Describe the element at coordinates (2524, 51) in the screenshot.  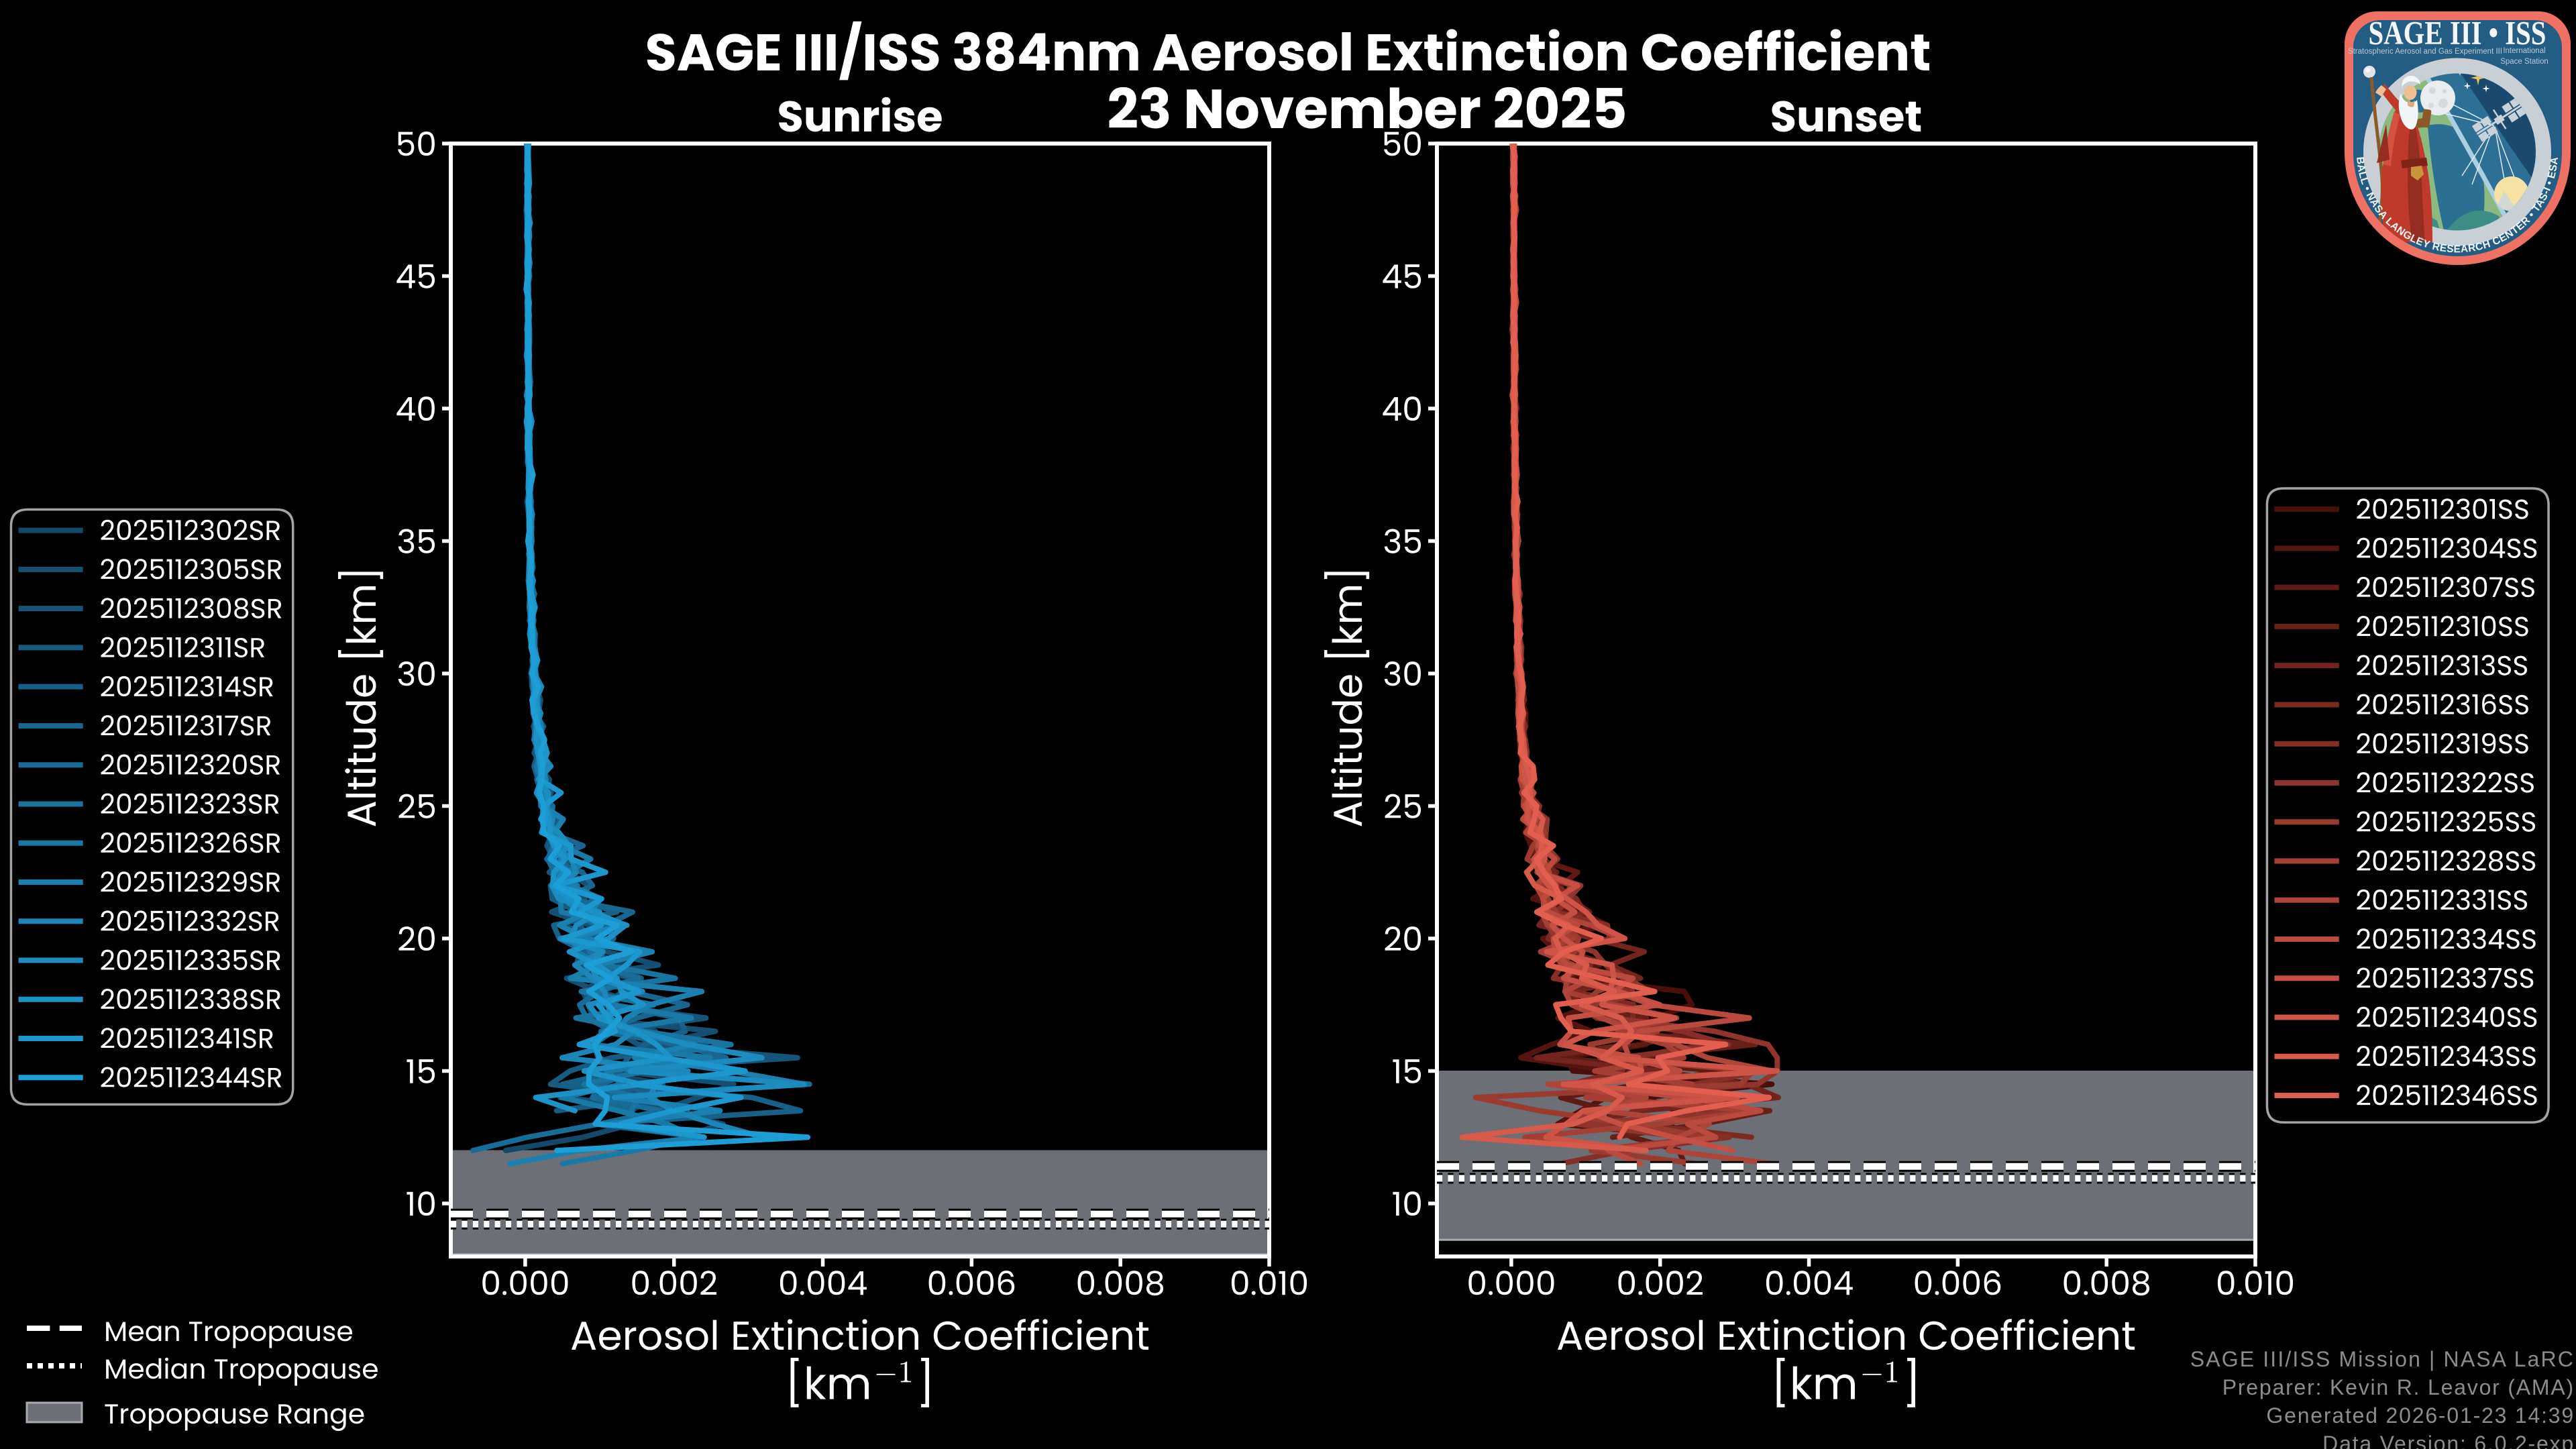
I see `svg-text: International` at that location.